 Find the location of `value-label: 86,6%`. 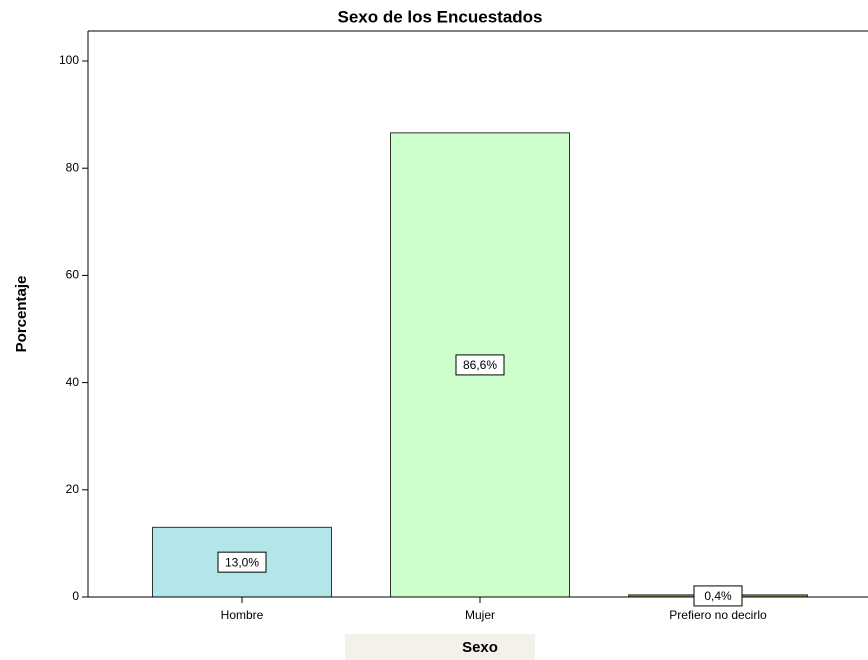

value-label: 86,6% is located at coordinates (480, 365).